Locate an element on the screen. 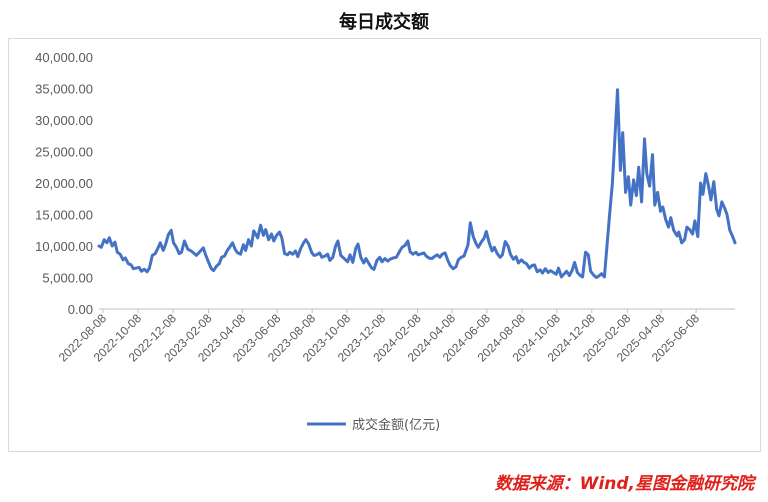 Image resolution: width=768 pixels, height=502 pixels. legend-label: 成交金额(亿元) is located at coordinates (396, 425).